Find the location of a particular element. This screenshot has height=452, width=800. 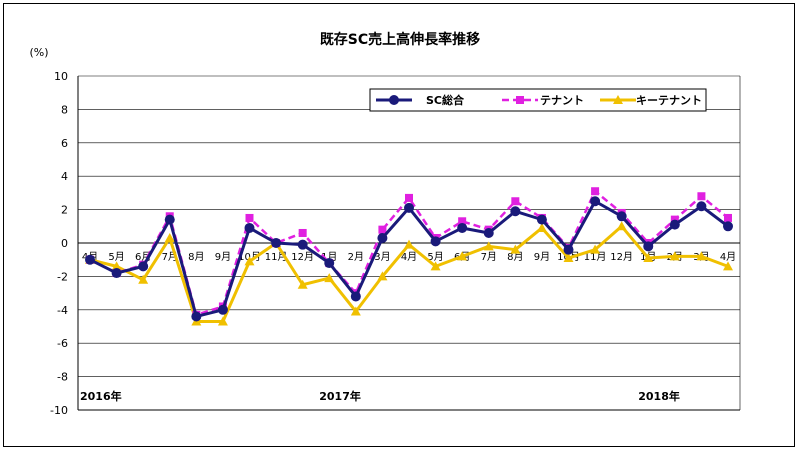

legend-label: SC総合 is located at coordinates (445, 100).